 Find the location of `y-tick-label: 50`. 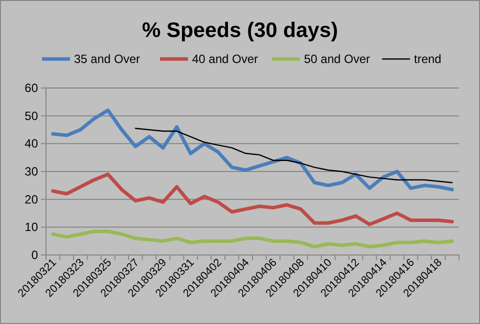

y-tick-label: 50 is located at coordinates (31, 115).